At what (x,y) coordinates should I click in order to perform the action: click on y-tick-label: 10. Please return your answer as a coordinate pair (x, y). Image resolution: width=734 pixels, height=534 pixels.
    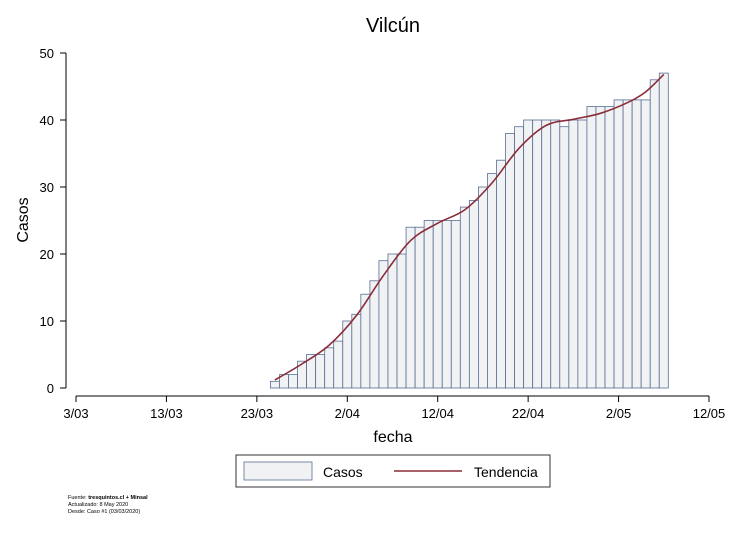
    Looking at the image, I should click on (47, 321).